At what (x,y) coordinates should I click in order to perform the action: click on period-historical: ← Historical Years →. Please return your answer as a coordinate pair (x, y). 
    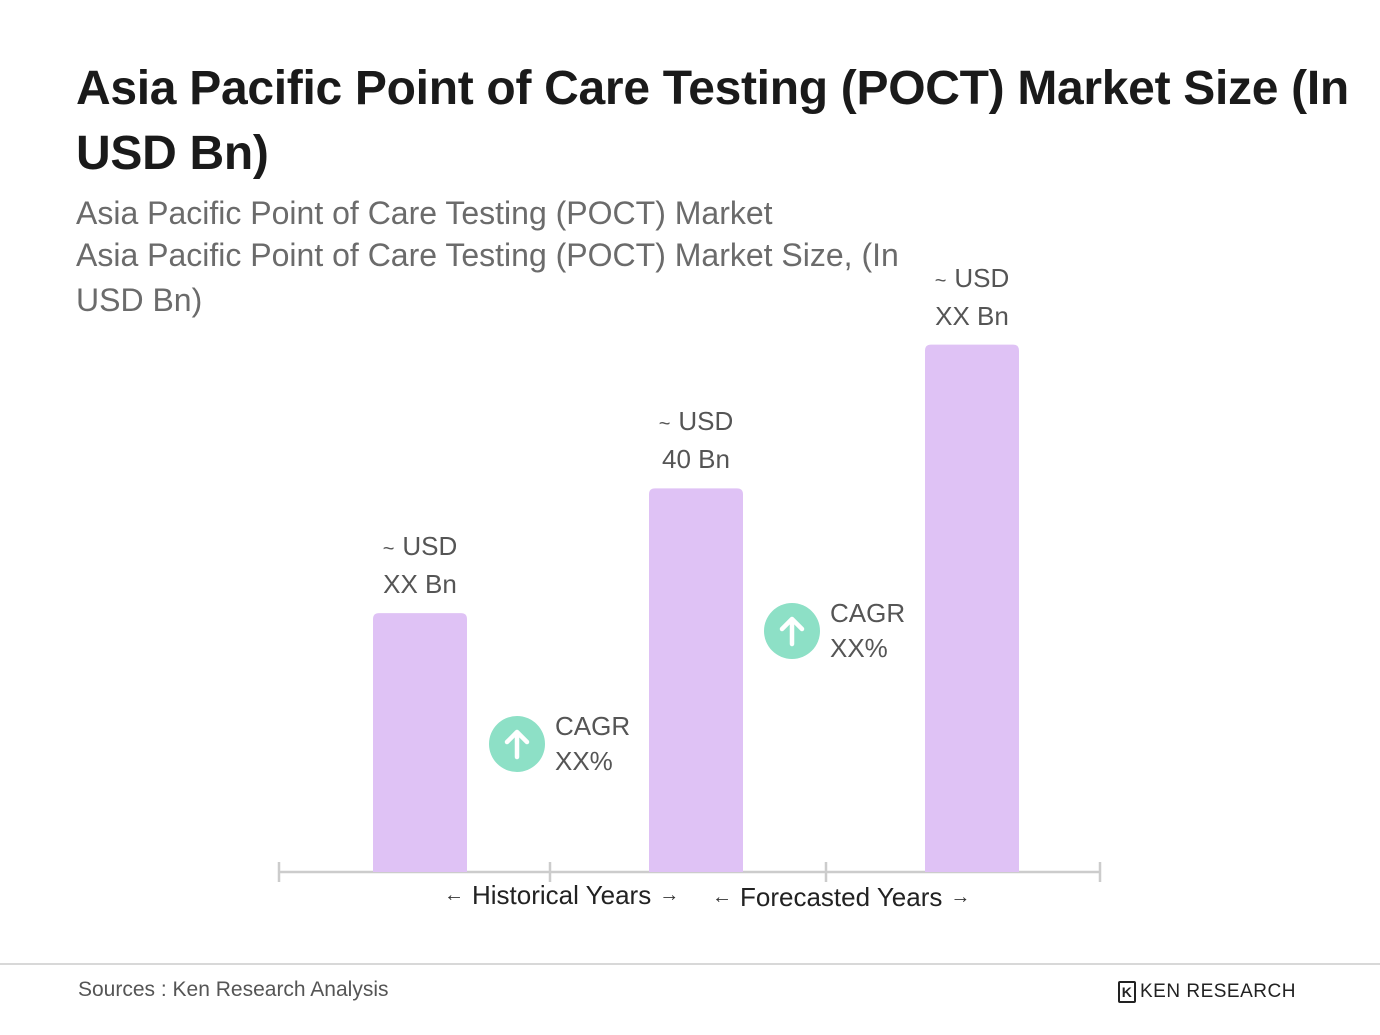
    Looking at the image, I should click on (561, 895).